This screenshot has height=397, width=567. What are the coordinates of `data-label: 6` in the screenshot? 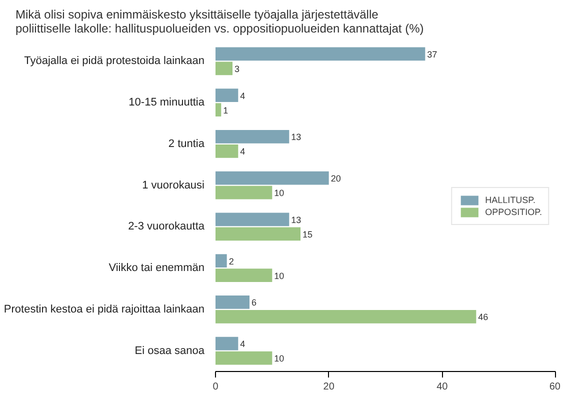 It's located at (254, 303).